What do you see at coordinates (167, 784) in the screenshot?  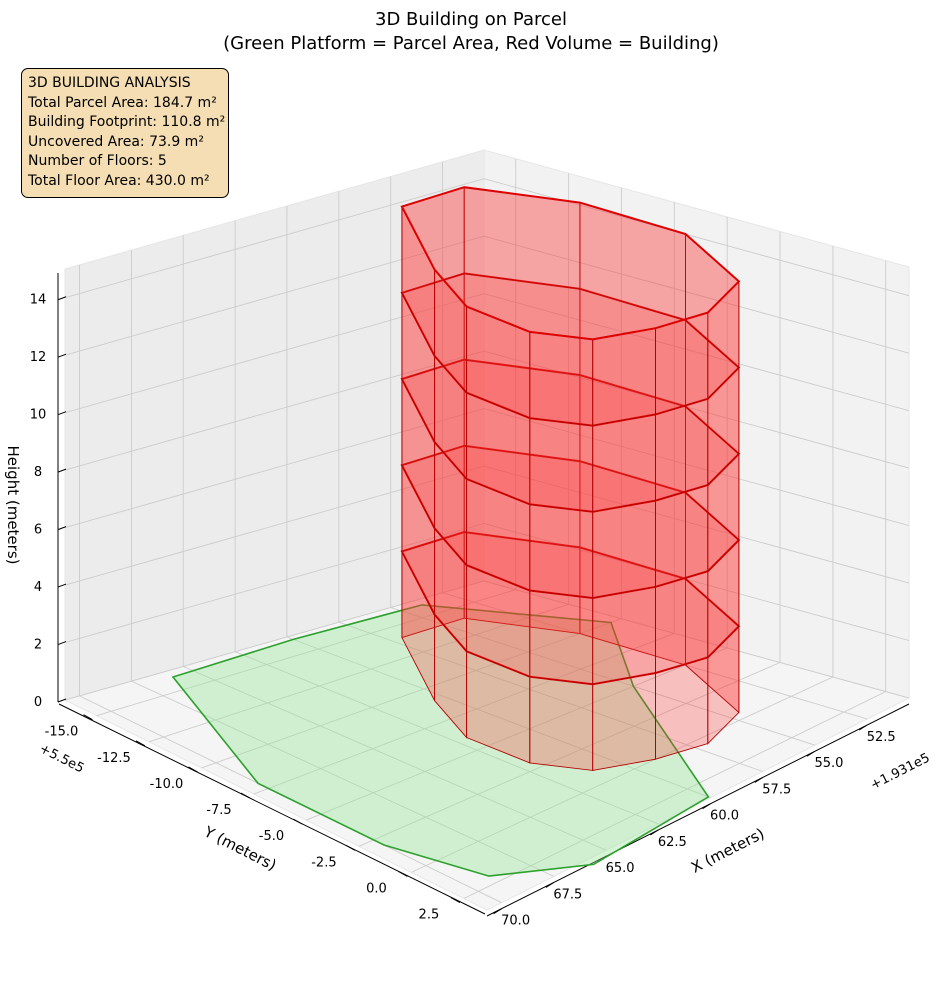 I see `y-tick-label: -10.0` at bounding box center [167, 784].